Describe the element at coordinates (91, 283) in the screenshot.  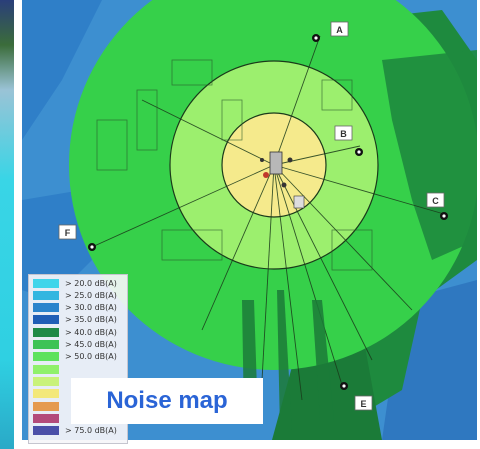
I see `legend-label: > 20.0 dB(A)` at that location.